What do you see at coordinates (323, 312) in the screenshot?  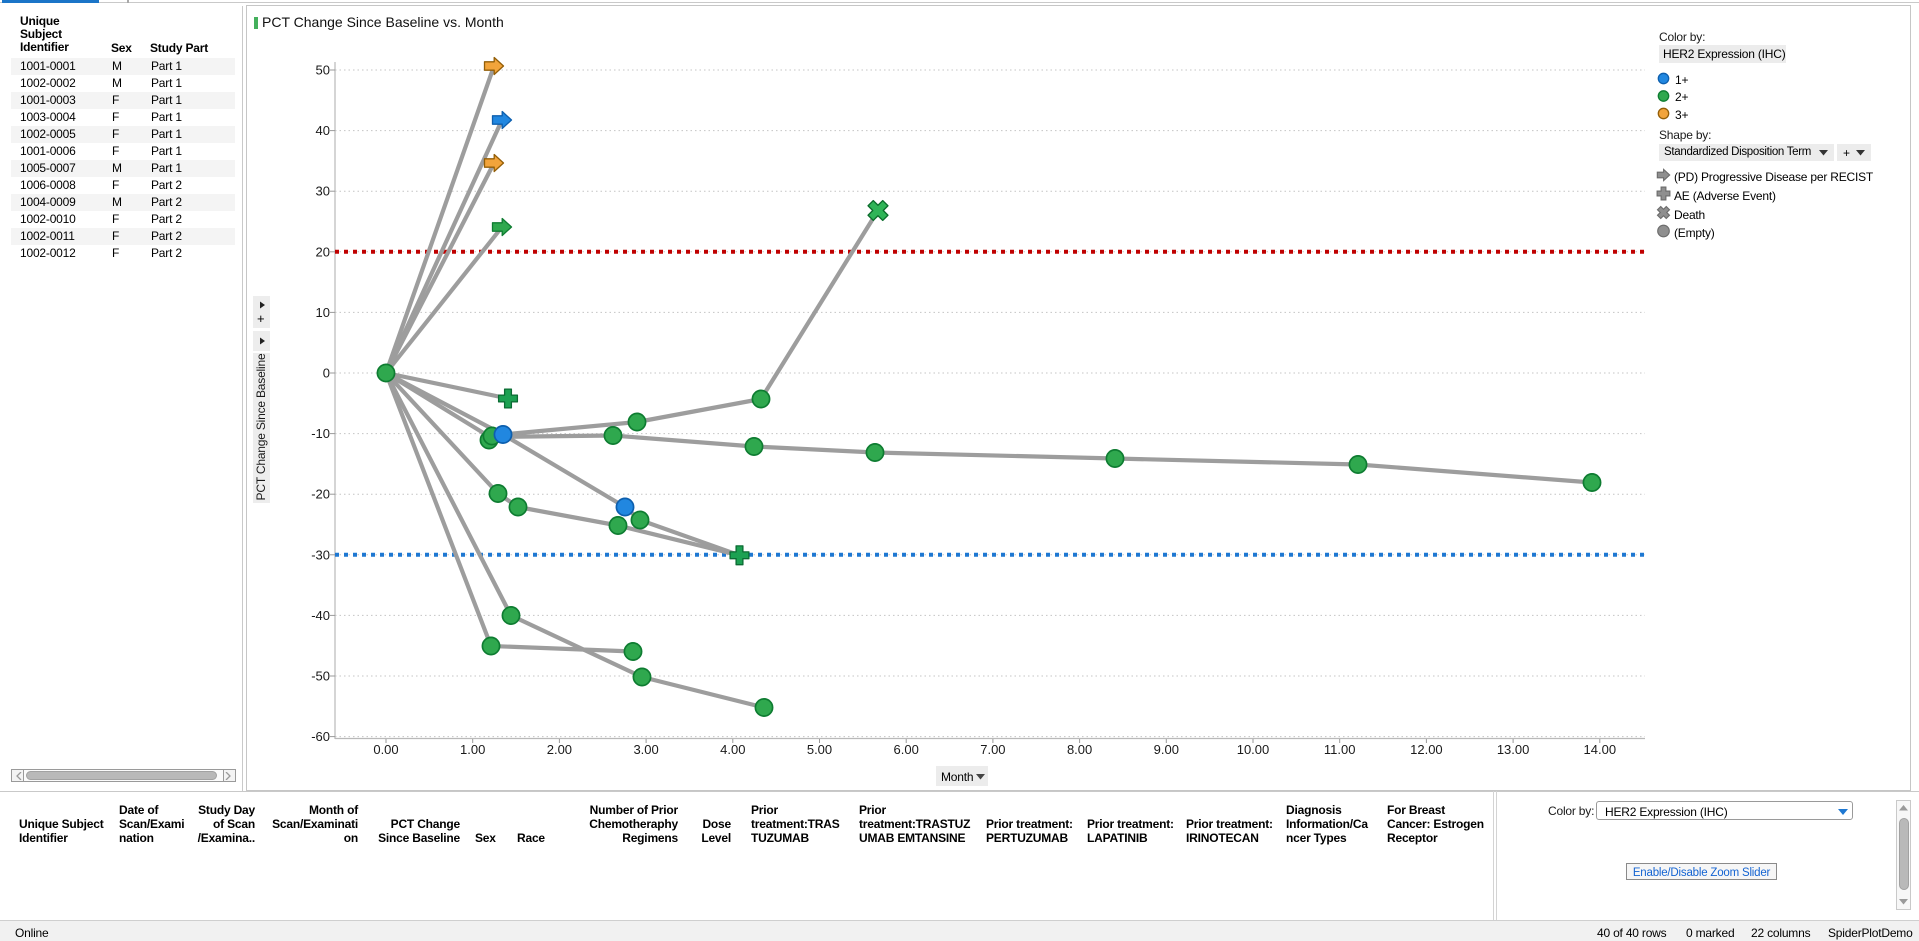 I see `svg-text: 10` at bounding box center [323, 312].